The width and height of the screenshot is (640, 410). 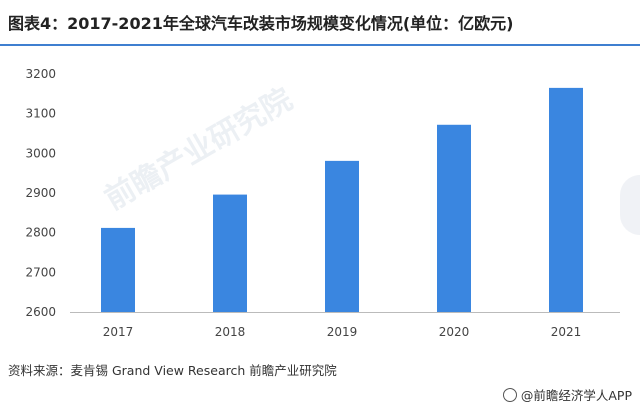 I want to click on x-tick-label: 2018, so click(x=230, y=332).